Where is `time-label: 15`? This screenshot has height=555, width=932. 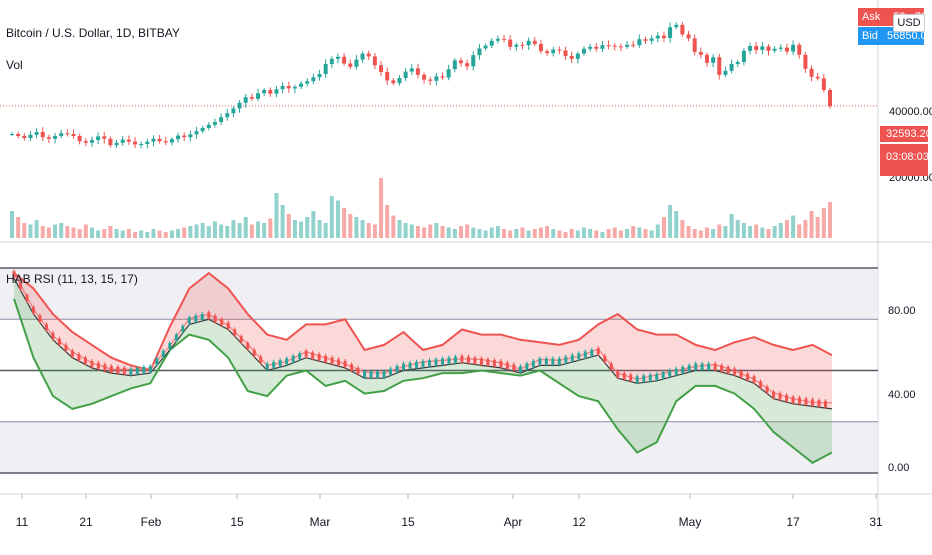 time-label: 15 is located at coordinates (237, 522).